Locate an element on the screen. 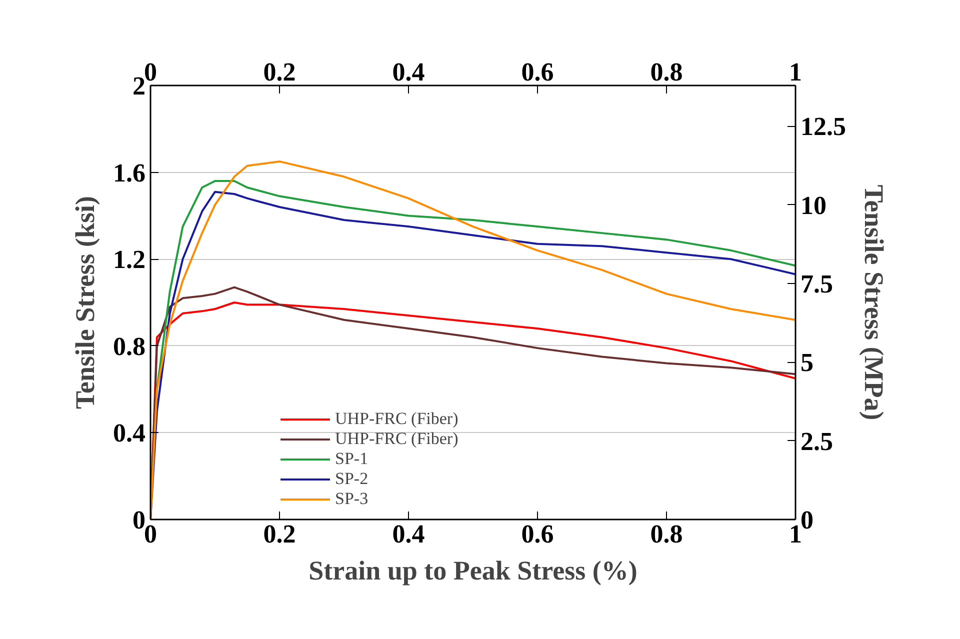  legend-label: SP-2 is located at coordinates (351, 479).